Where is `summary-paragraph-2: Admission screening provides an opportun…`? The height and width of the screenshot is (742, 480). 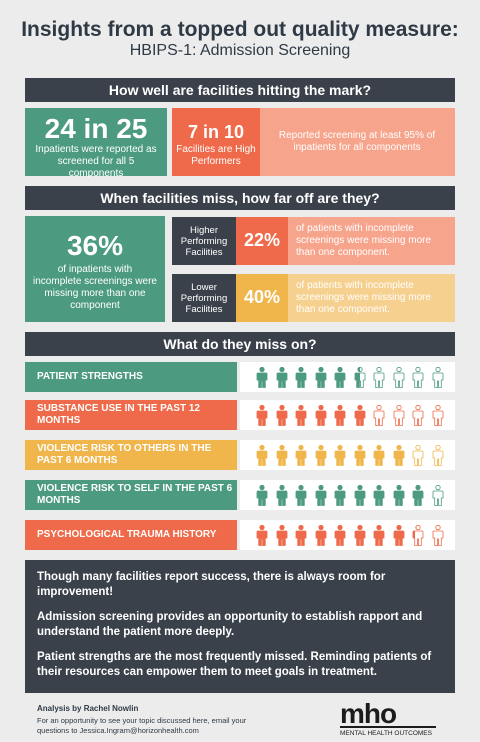 summary-paragraph-2: Admission screening provides an opportun… is located at coordinates (230, 624).